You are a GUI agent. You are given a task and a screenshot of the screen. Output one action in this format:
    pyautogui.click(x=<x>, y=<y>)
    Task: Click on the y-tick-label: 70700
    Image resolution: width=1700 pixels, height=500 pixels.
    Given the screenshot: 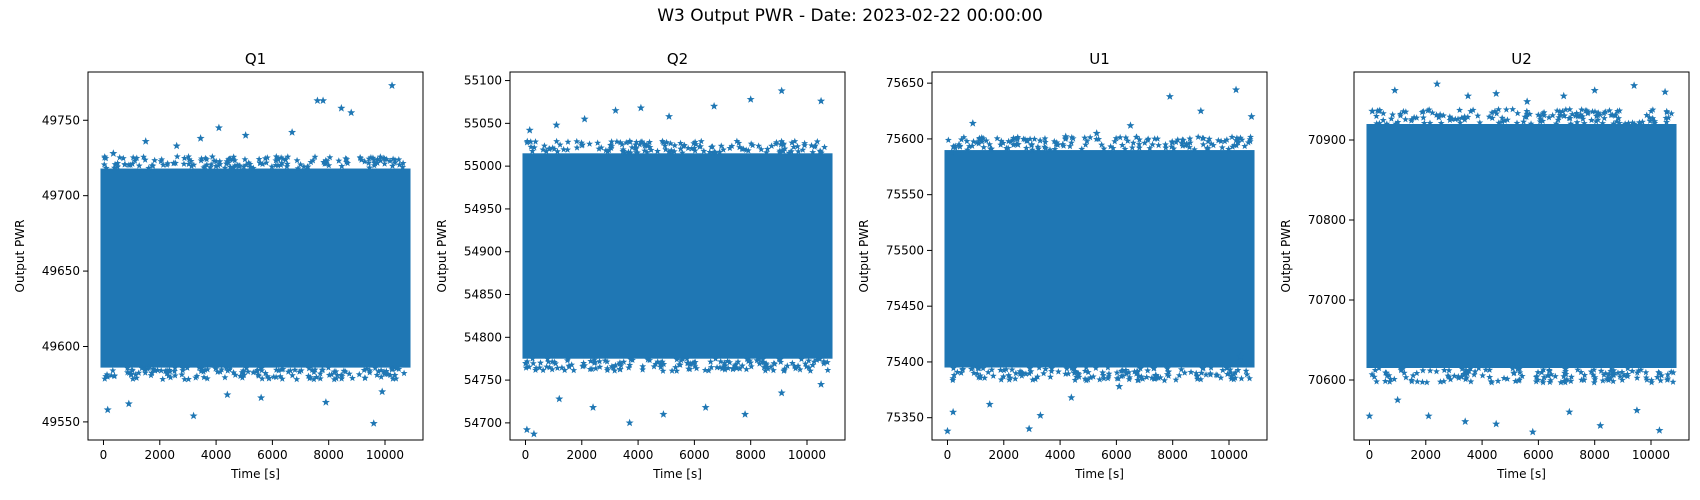 What is the action you would take?
    pyautogui.click(x=1327, y=300)
    